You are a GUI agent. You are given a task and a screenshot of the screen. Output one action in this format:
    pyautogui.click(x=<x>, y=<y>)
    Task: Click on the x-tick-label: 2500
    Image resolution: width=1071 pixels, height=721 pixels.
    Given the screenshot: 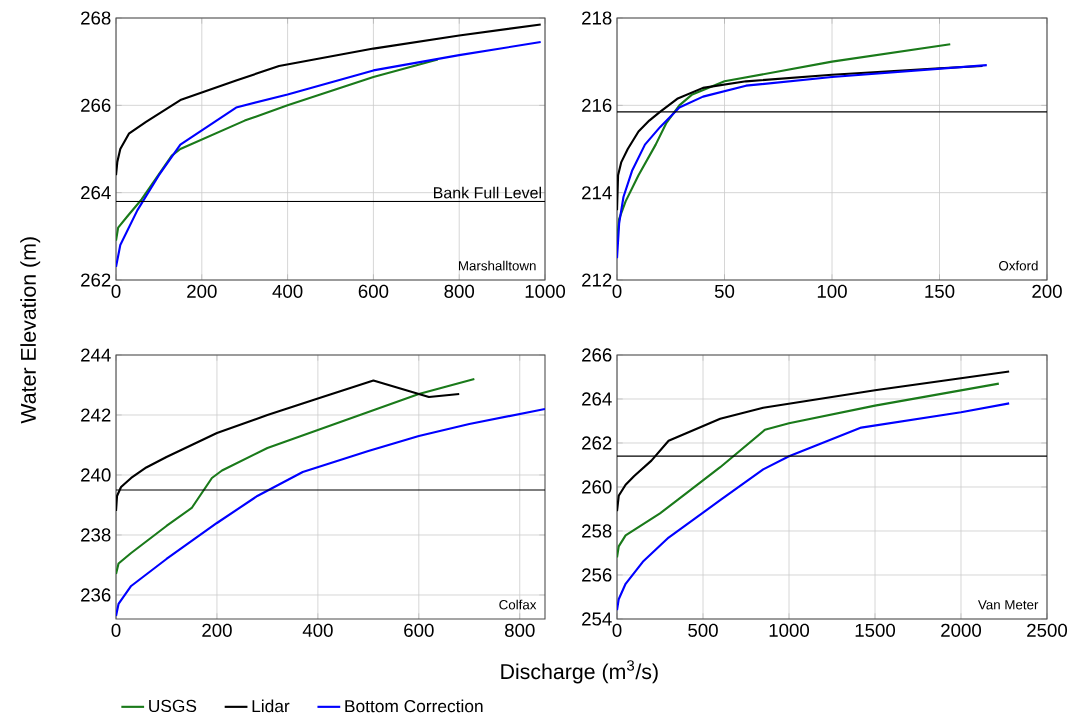 What is the action you would take?
    pyautogui.click(x=1047, y=630)
    